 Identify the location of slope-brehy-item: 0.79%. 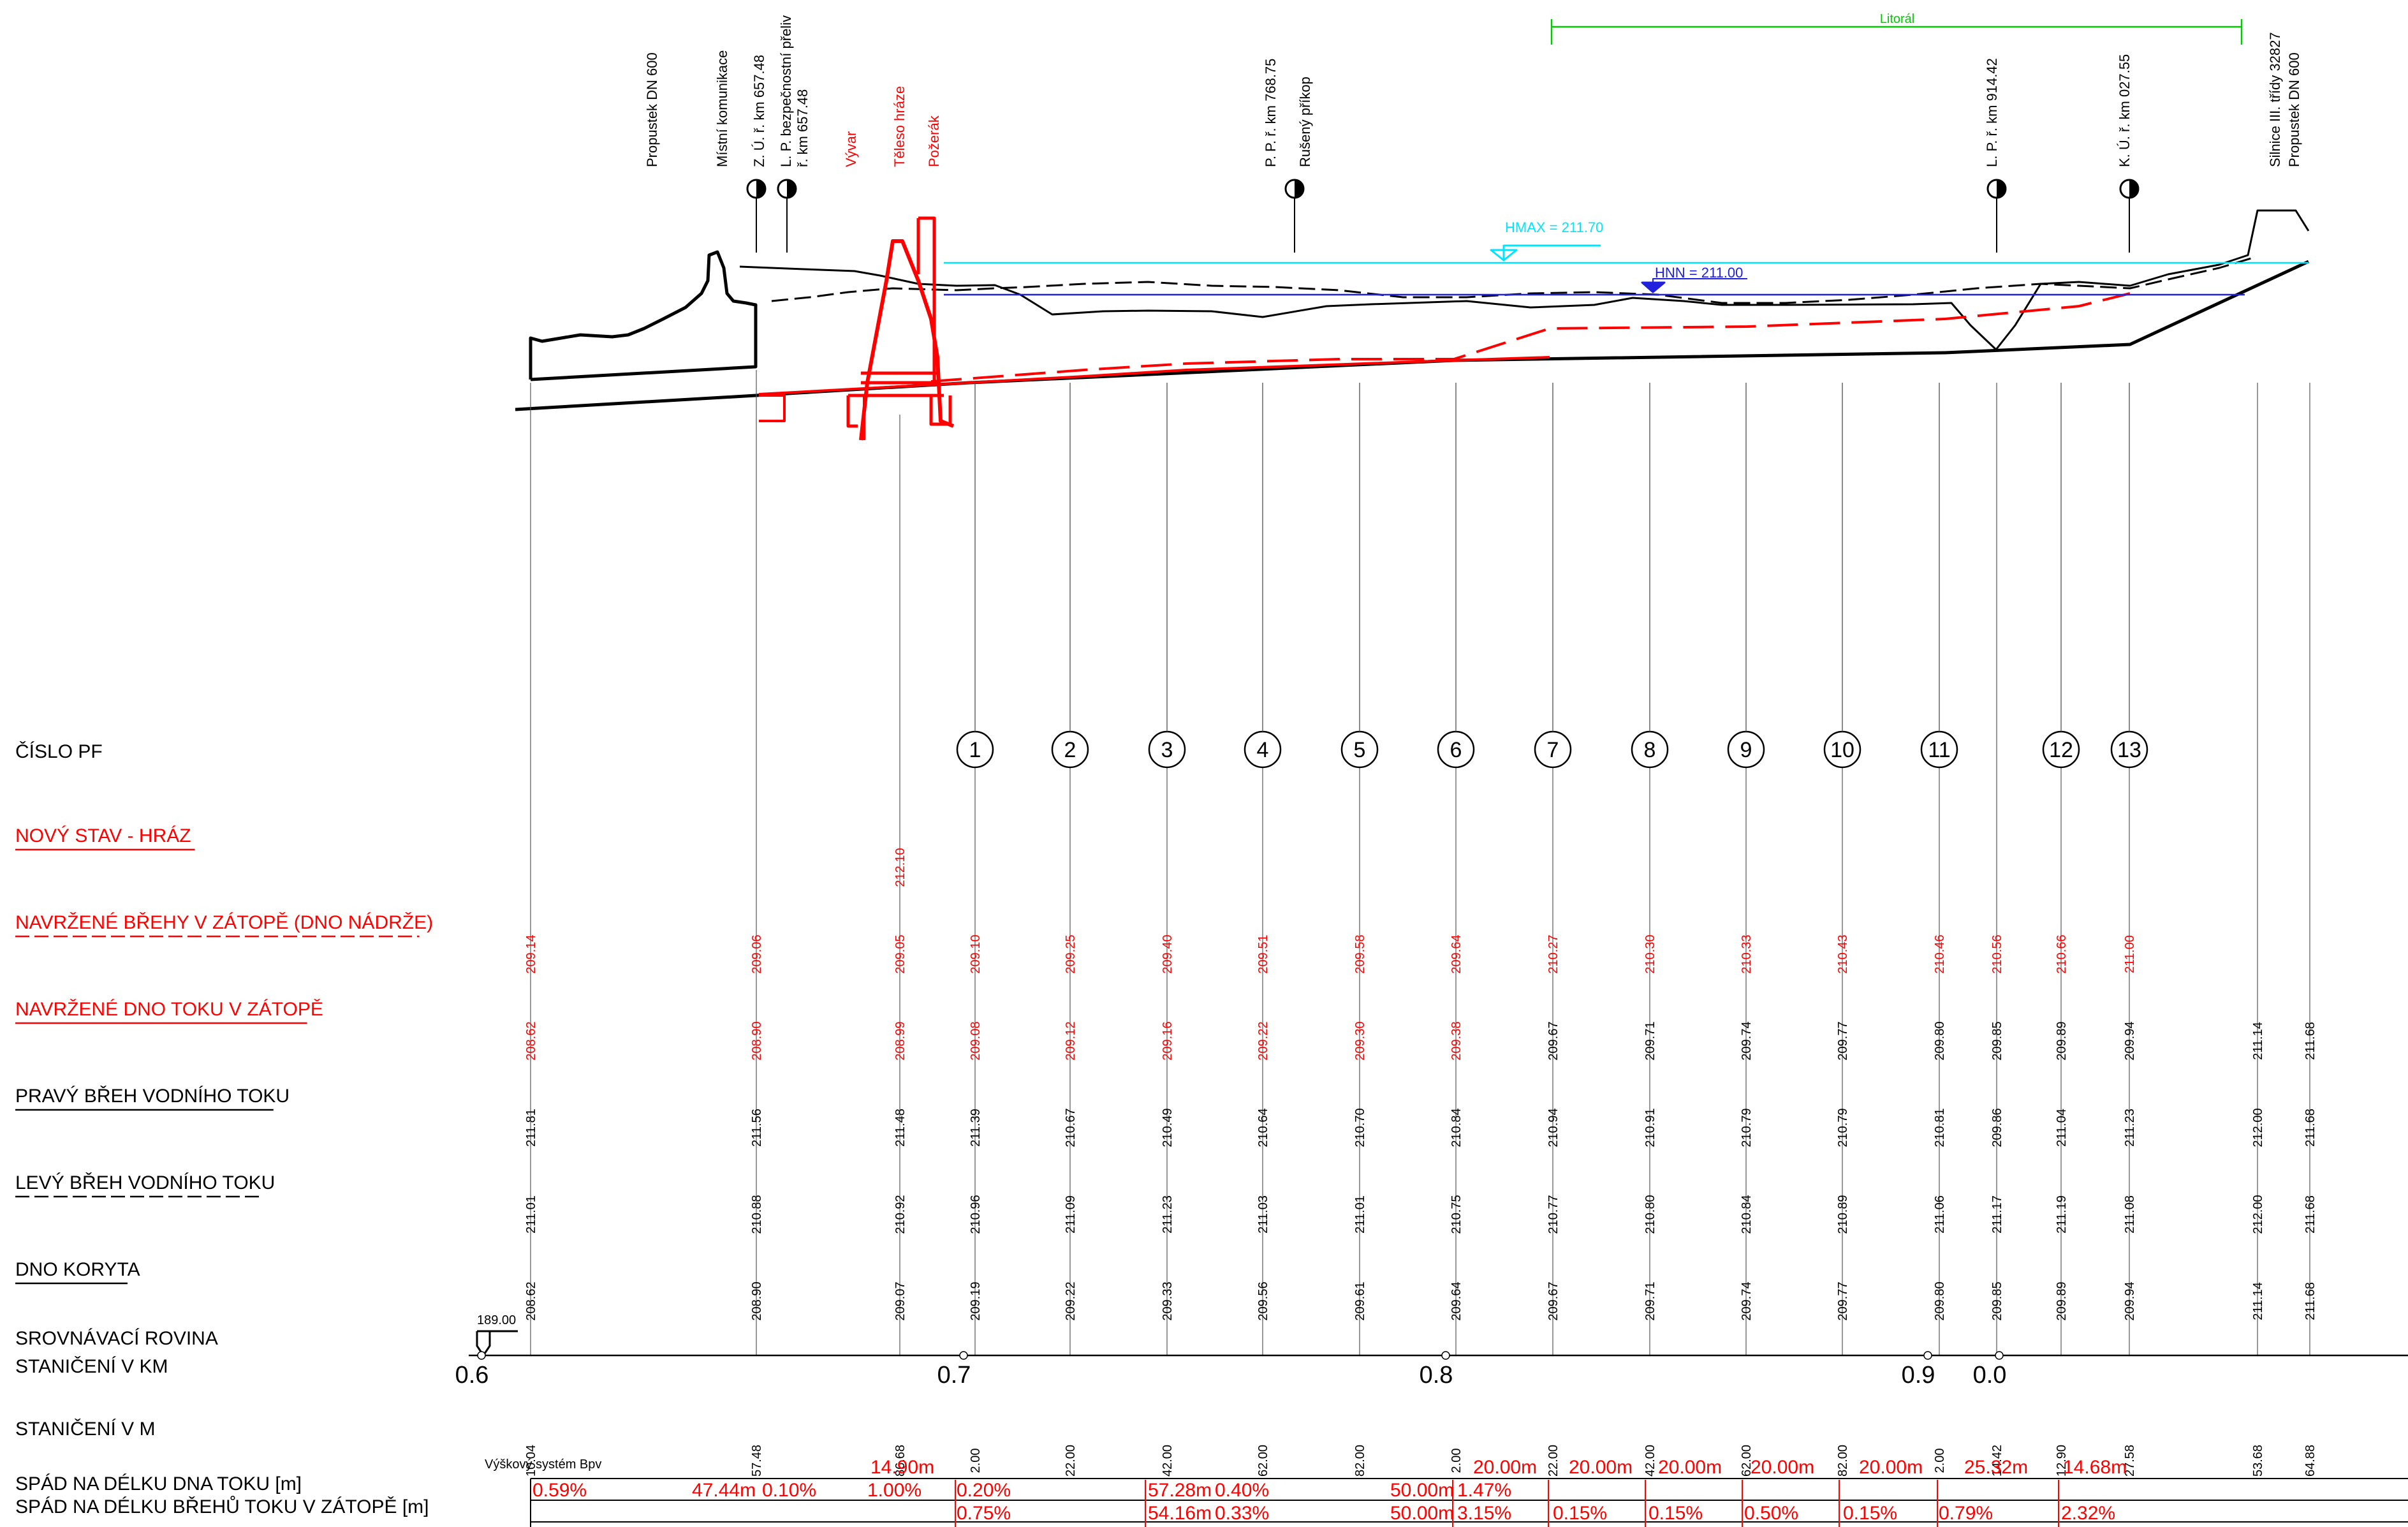
(1966, 1513).